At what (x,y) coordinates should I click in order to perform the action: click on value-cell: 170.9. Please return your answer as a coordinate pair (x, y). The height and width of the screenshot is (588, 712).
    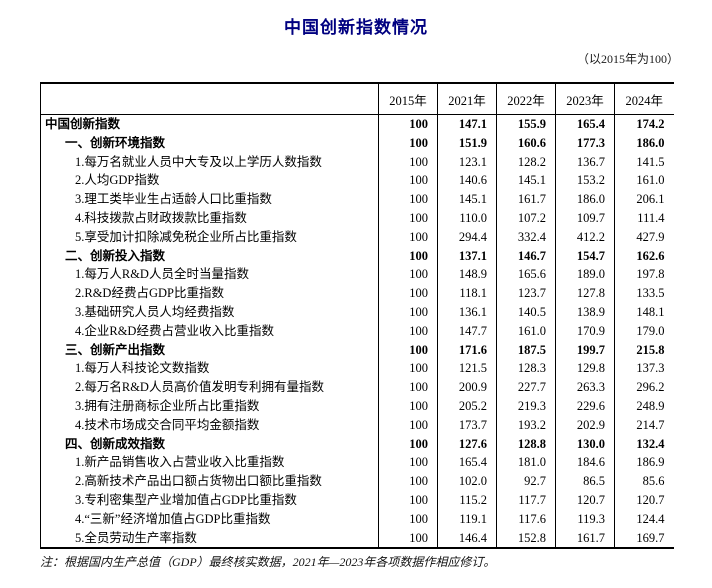
    Looking at the image, I should click on (585, 331).